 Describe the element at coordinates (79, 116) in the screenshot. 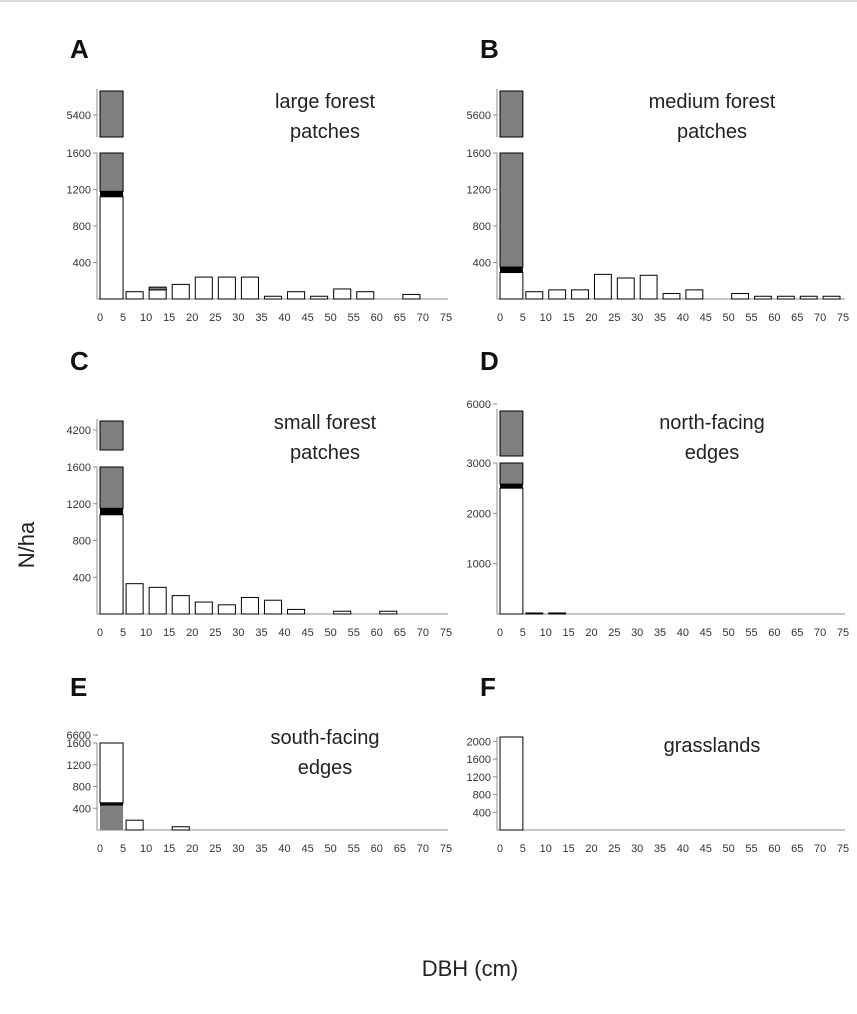

I see `y-tick-label-upper: 5400` at that location.